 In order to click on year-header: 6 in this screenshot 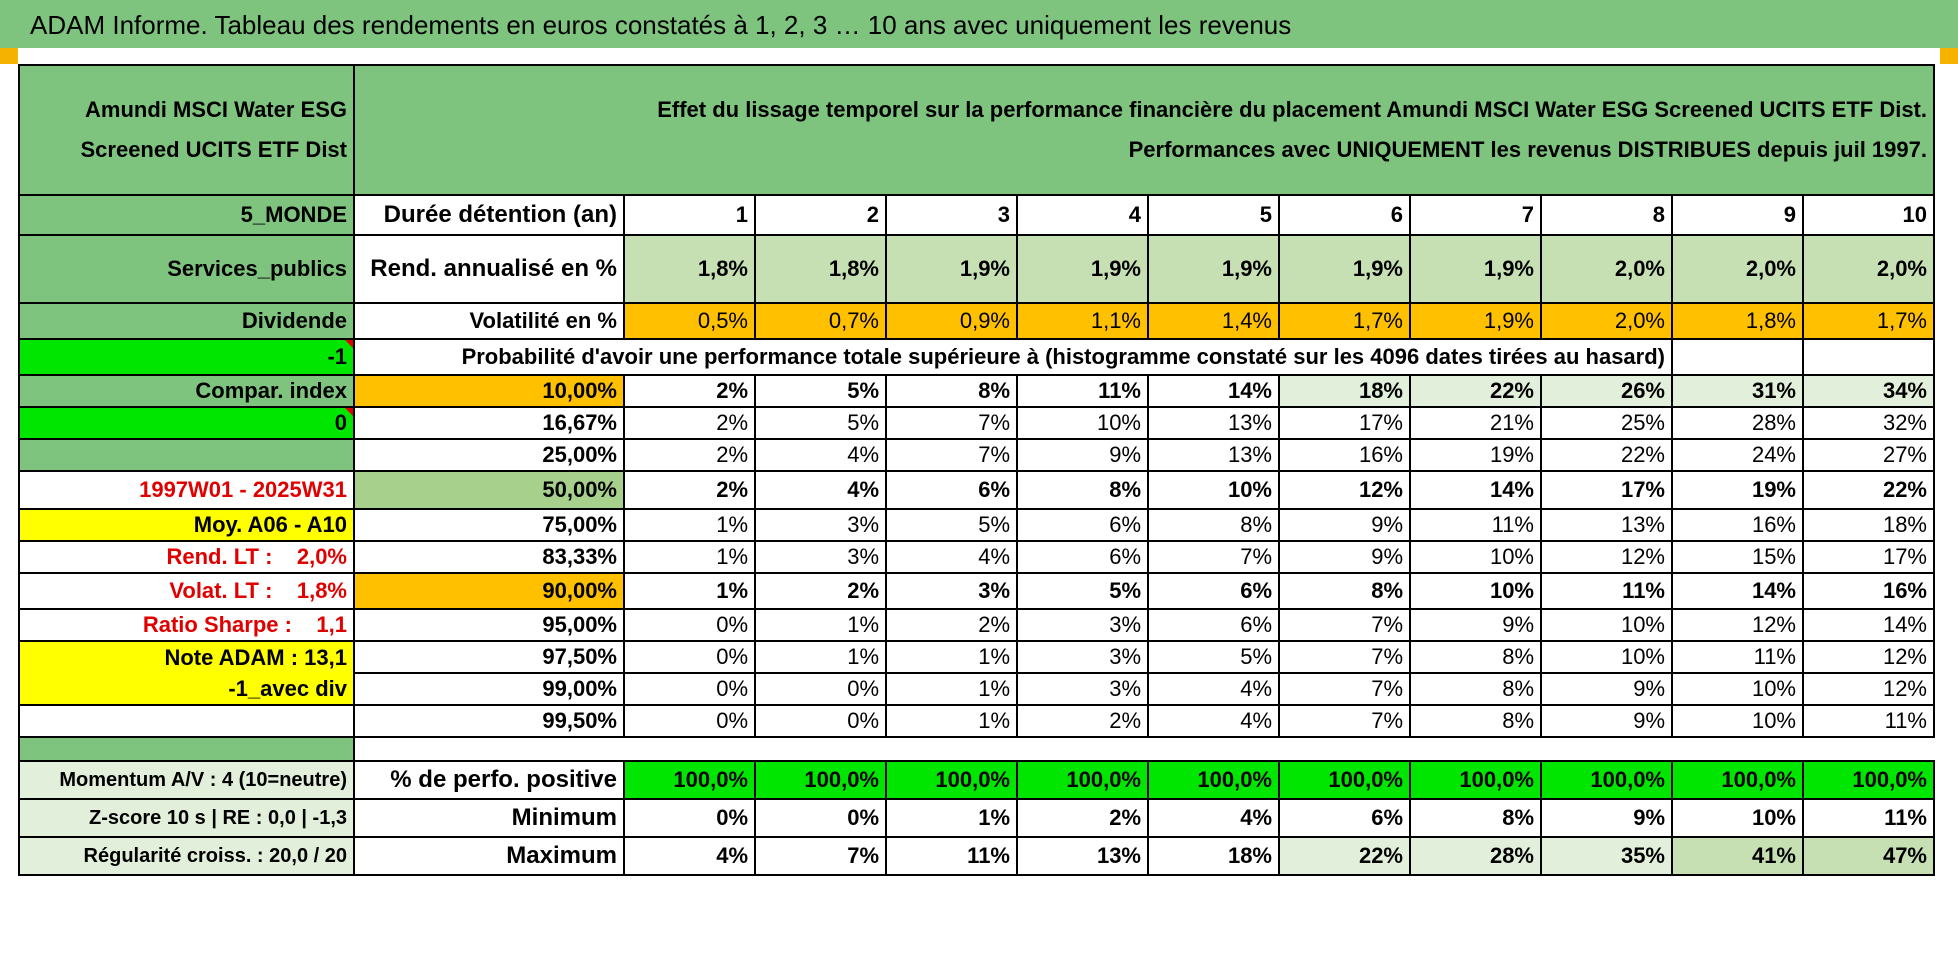, I will do `click(1344, 215)`.